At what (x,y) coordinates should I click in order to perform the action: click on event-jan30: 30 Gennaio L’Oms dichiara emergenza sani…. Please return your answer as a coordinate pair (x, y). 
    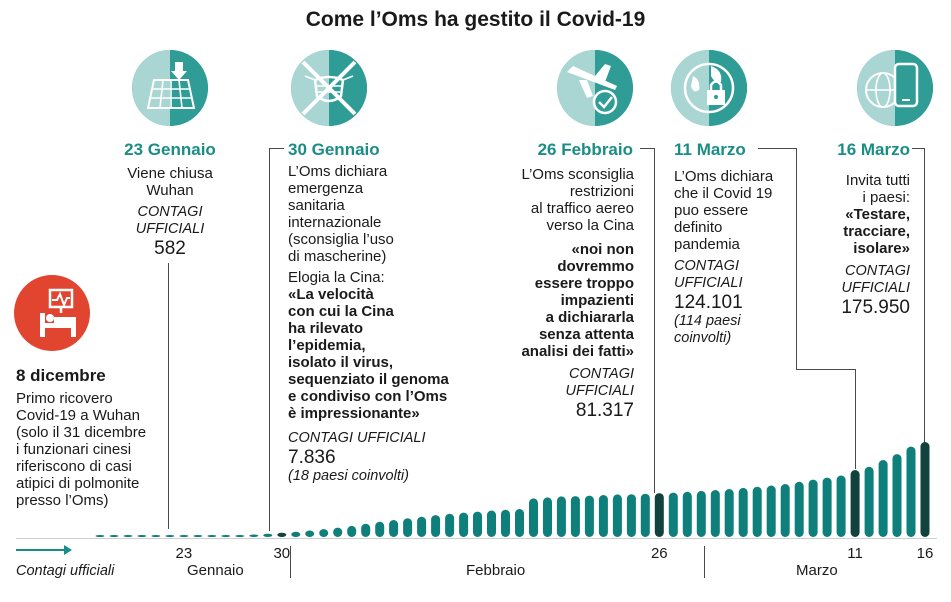
    Looking at the image, I should click on (368, 312).